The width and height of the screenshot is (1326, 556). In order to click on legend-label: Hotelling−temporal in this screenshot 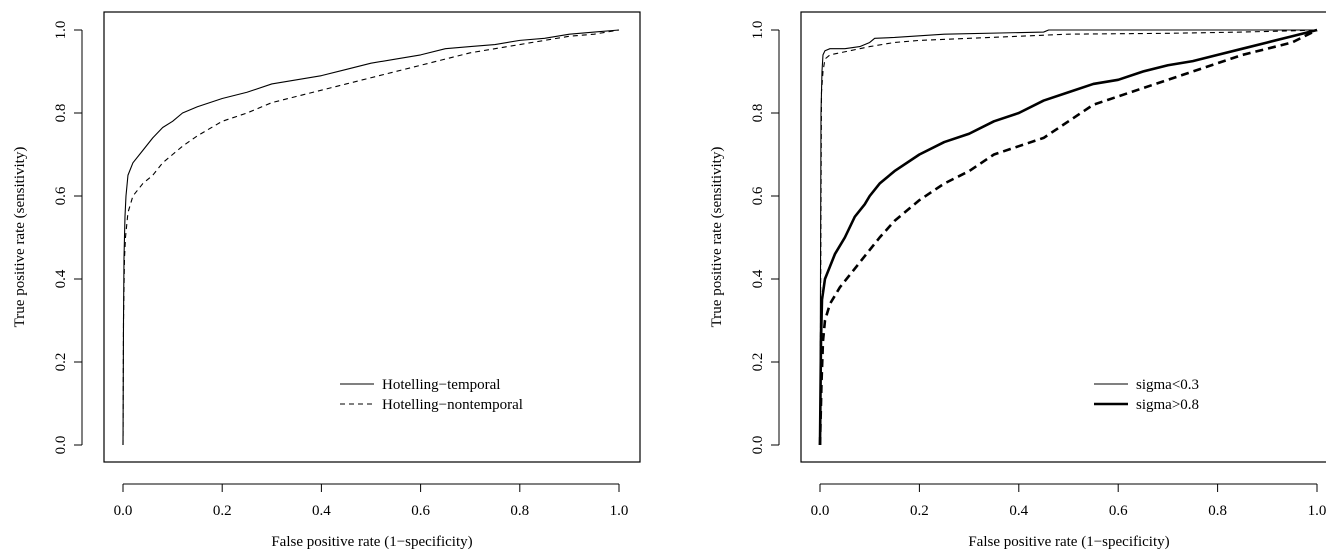, I will do `click(441, 385)`.